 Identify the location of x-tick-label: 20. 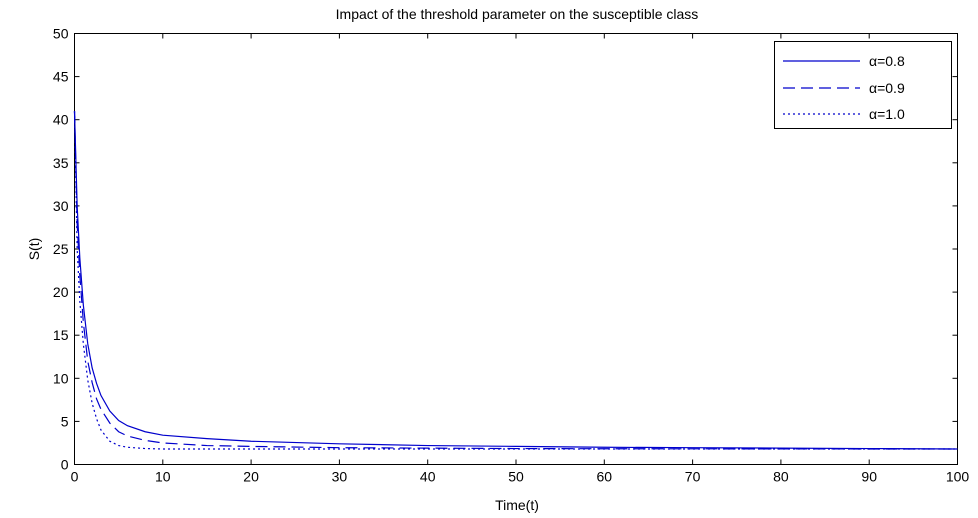
(251, 477).